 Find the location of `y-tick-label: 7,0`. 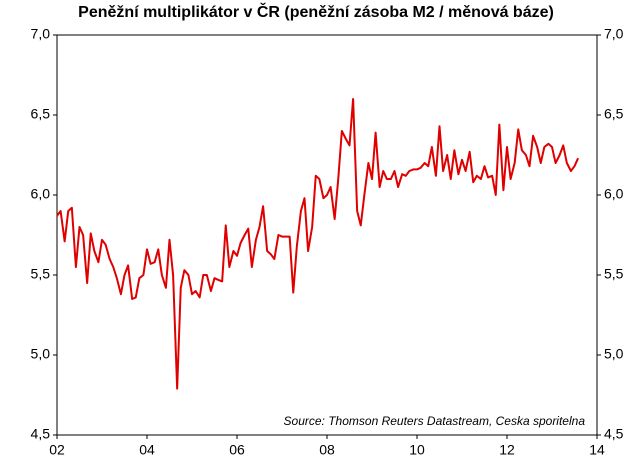

y-tick-label: 7,0 is located at coordinates (41, 34).